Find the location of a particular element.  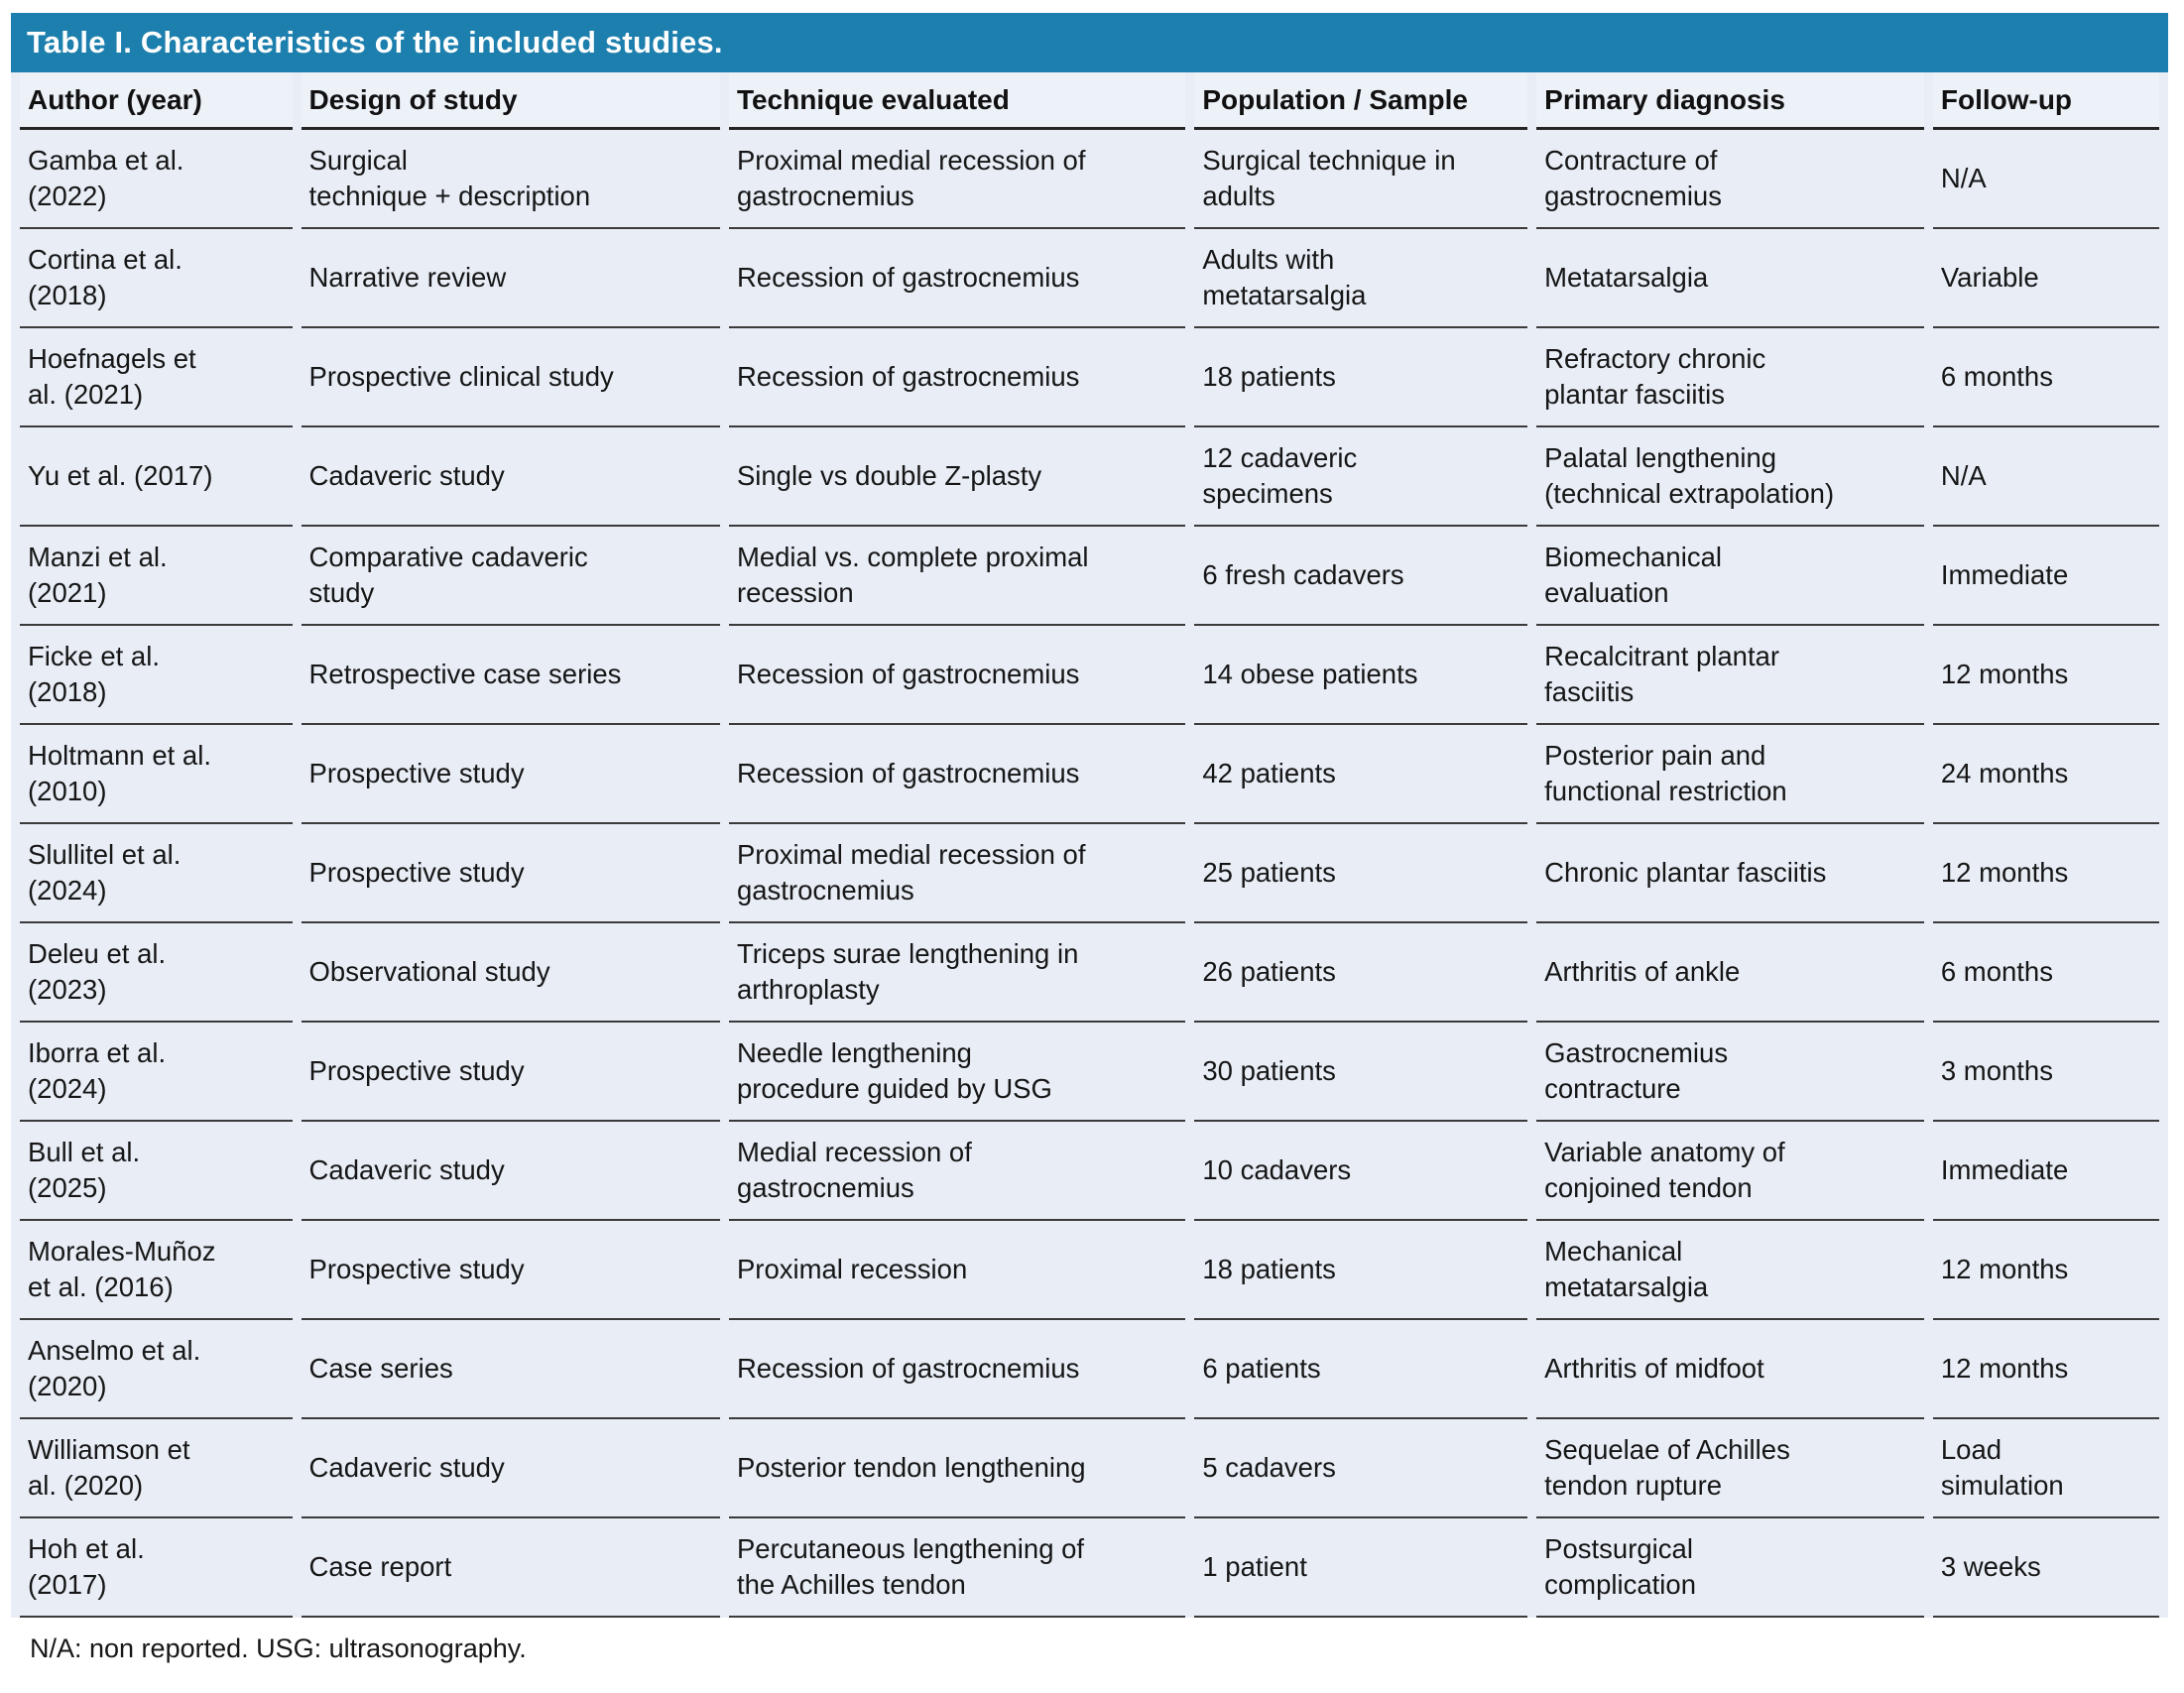

table-cell: Case report is located at coordinates (510, 1568).